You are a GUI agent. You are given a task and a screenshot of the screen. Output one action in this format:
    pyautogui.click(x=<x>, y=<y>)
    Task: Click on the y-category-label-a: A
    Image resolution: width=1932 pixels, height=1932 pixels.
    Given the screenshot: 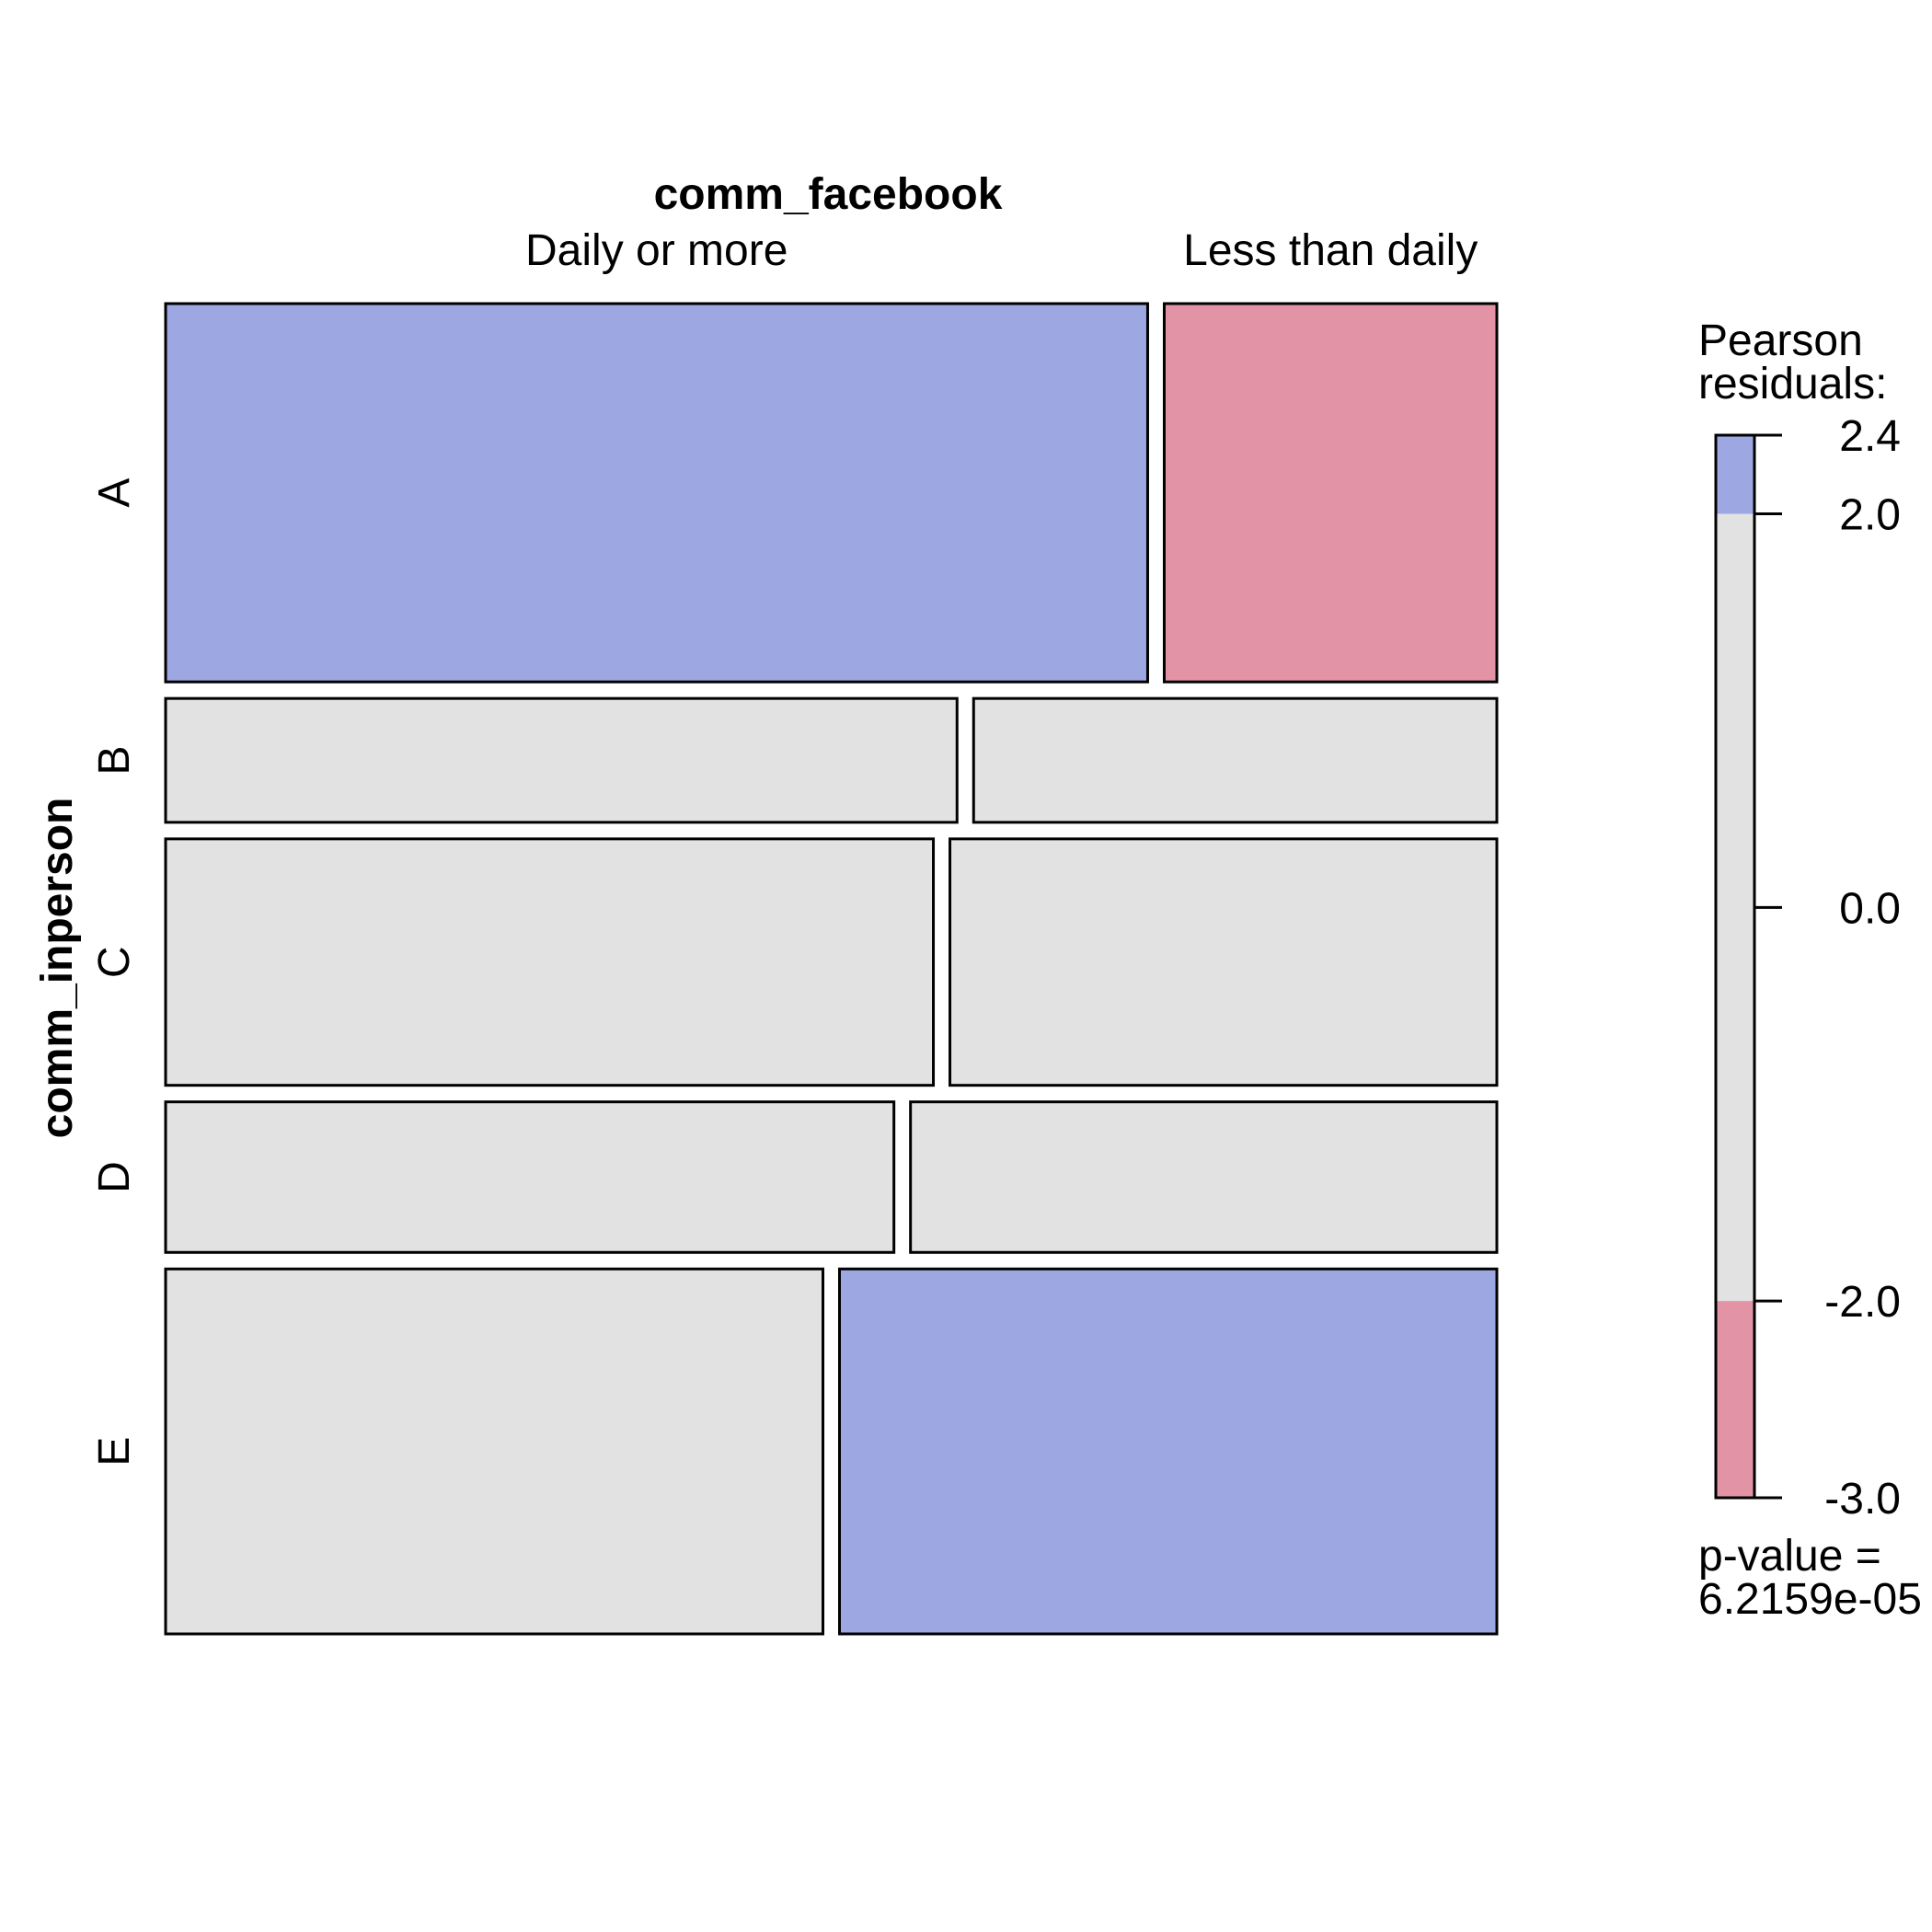 What is the action you would take?
    pyautogui.click(x=114, y=493)
    